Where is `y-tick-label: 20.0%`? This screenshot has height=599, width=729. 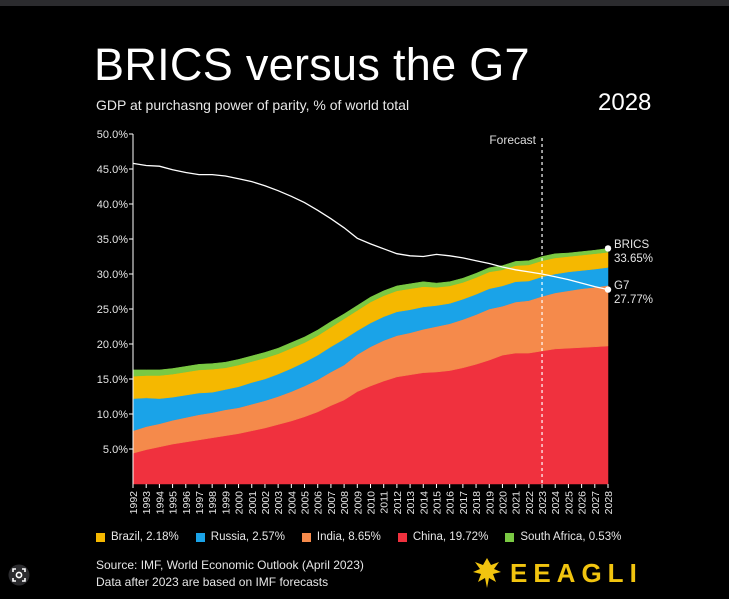
y-tick-label: 20.0% is located at coordinates (112, 345).